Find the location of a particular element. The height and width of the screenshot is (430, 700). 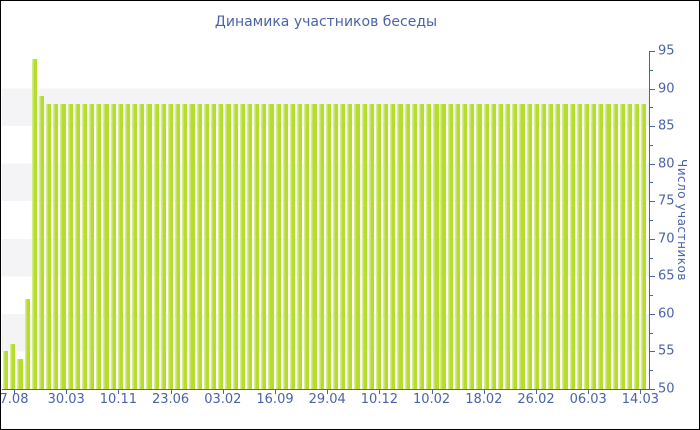

chart-title: Динамика участников беседы is located at coordinates (326, 22).